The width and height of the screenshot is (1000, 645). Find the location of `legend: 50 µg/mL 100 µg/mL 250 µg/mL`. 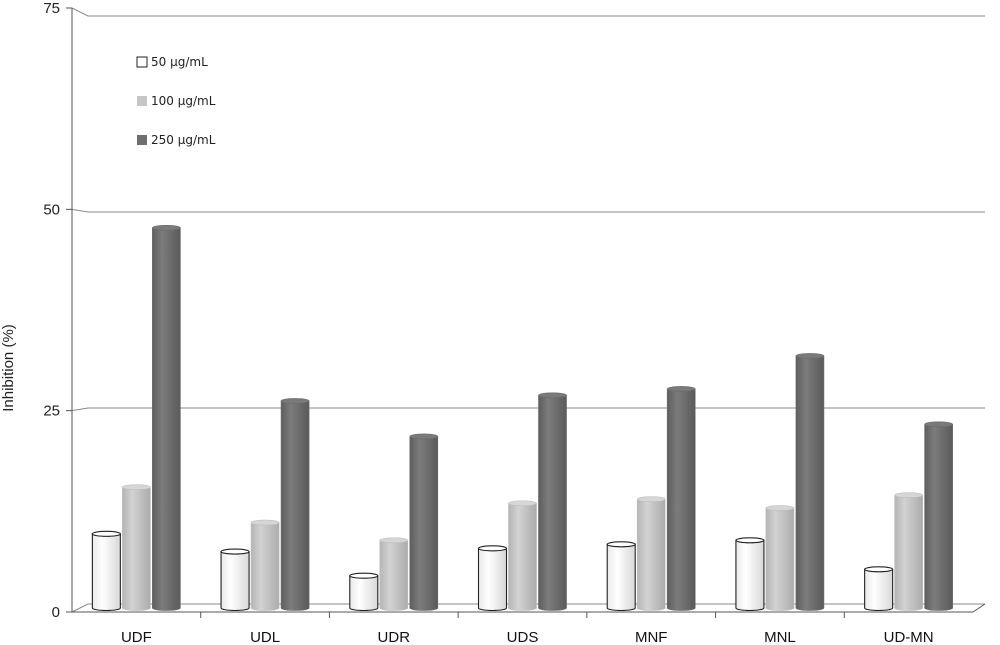

legend: 50 µg/mL 100 µg/mL 250 µg/mL is located at coordinates (176, 101).